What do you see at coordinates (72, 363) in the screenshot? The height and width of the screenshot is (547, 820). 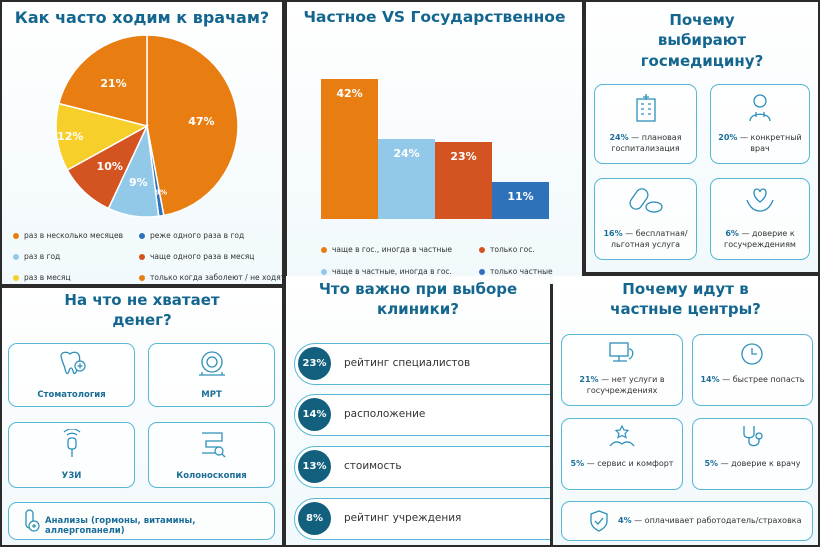 I see `tooth-icon` at bounding box center [72, 363].